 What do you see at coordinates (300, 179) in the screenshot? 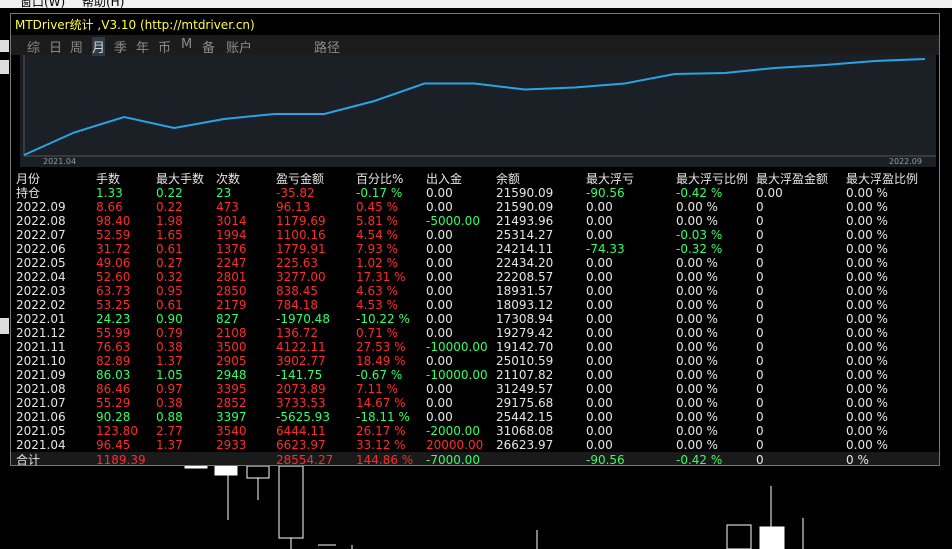
I see `column-header: 盈亏金额` at bounding box center [300, 179].